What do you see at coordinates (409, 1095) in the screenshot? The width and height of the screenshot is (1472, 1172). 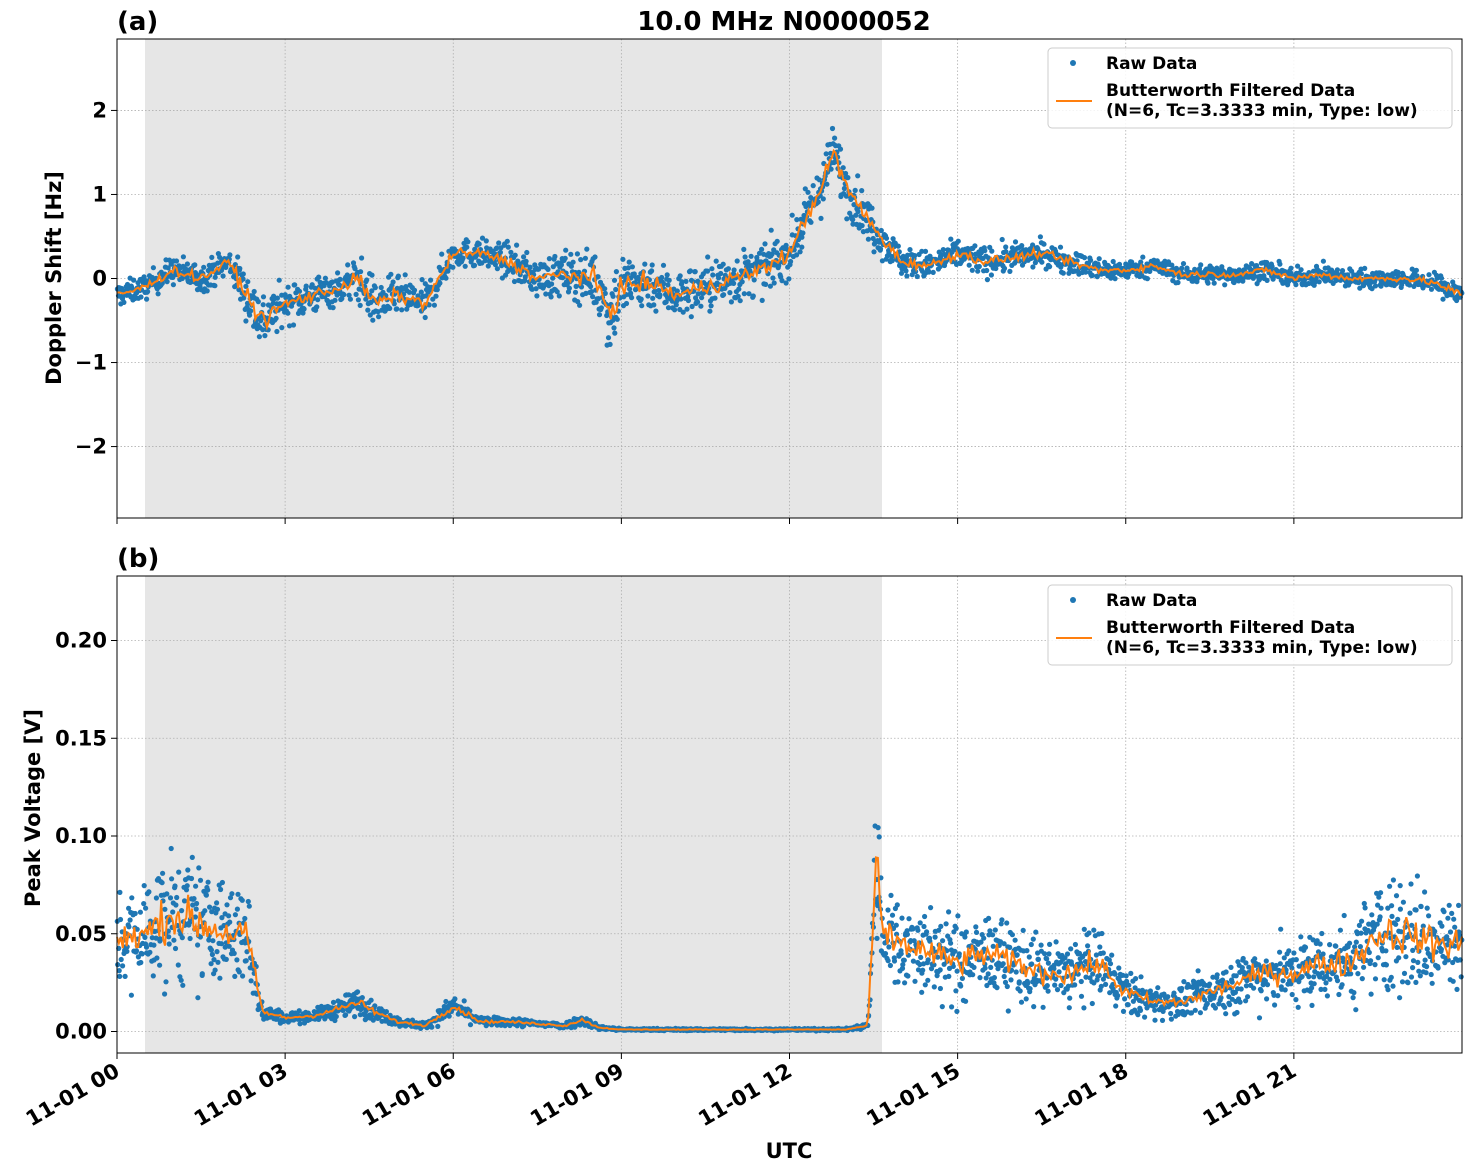 I see `x-tick-label: 11-01 06` at bounding box center [409, 1095].